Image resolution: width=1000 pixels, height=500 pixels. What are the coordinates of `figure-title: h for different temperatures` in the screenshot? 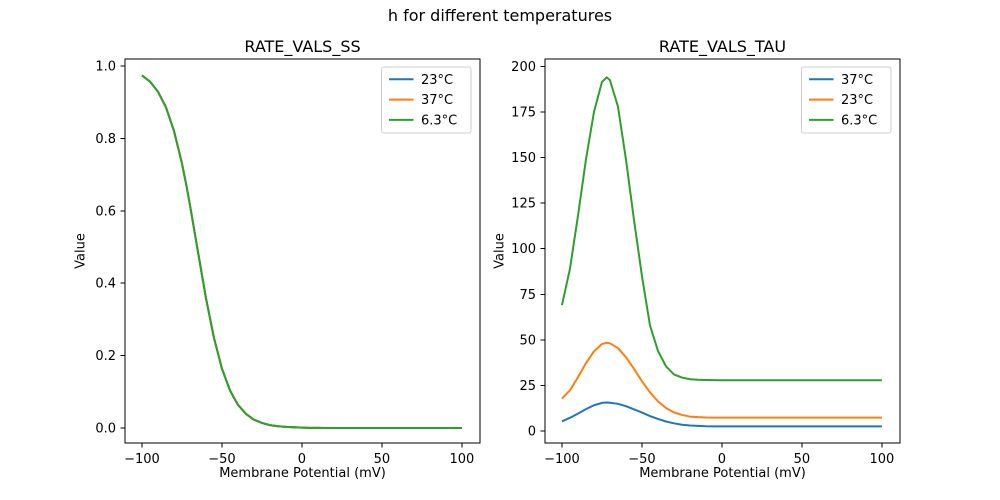 It's located at (500, 15).